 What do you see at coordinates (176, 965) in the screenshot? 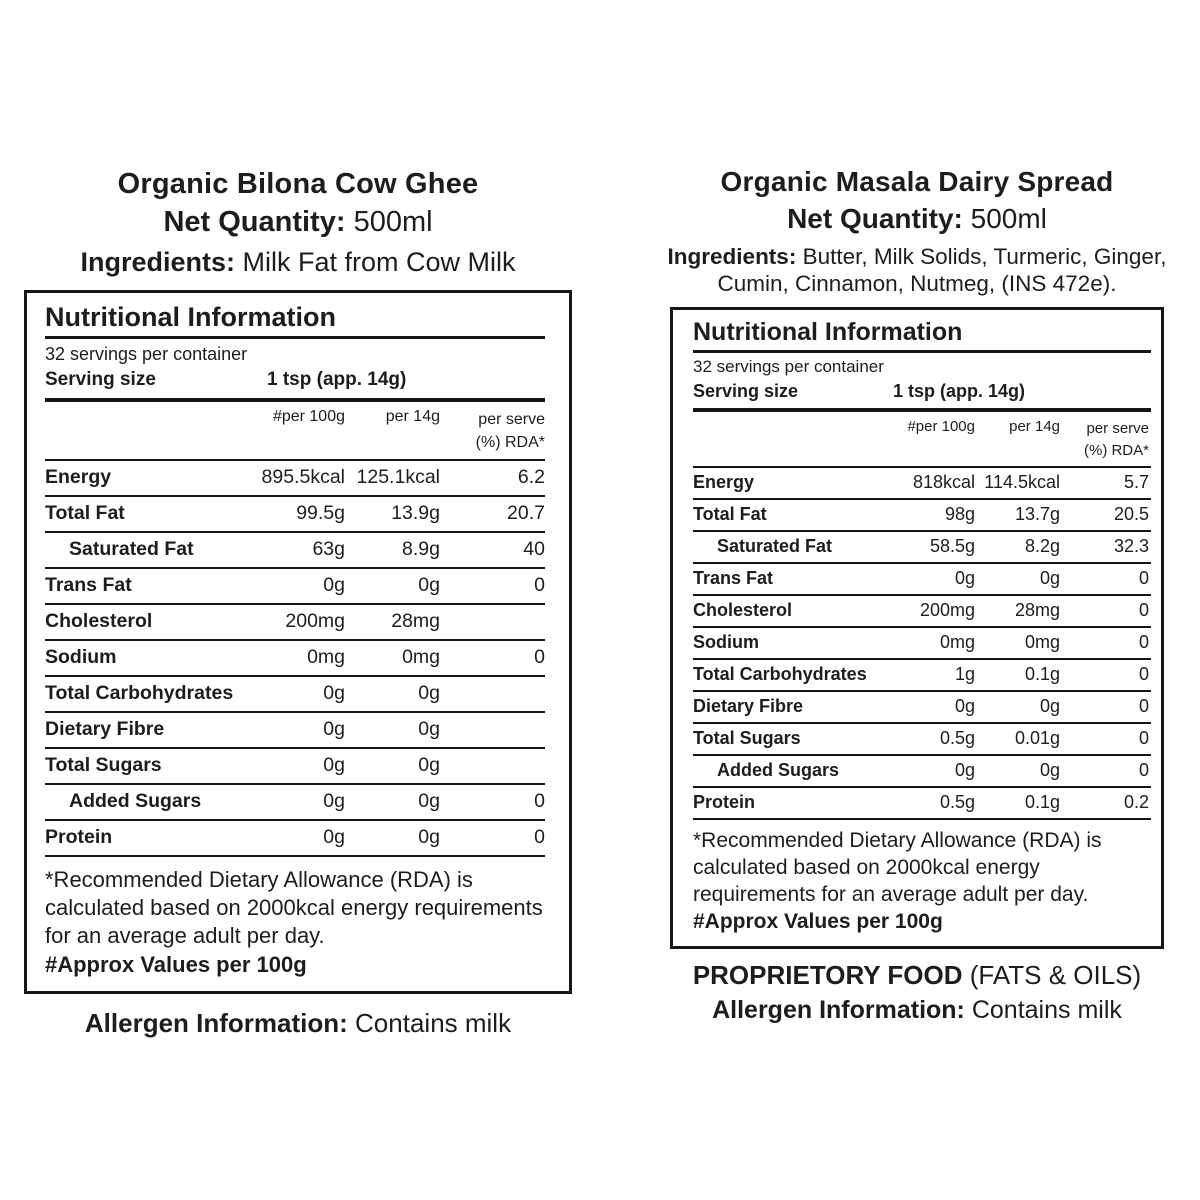
I see `approx-values-note: #Approx Values per 100g` at bounding box center [176, 965].